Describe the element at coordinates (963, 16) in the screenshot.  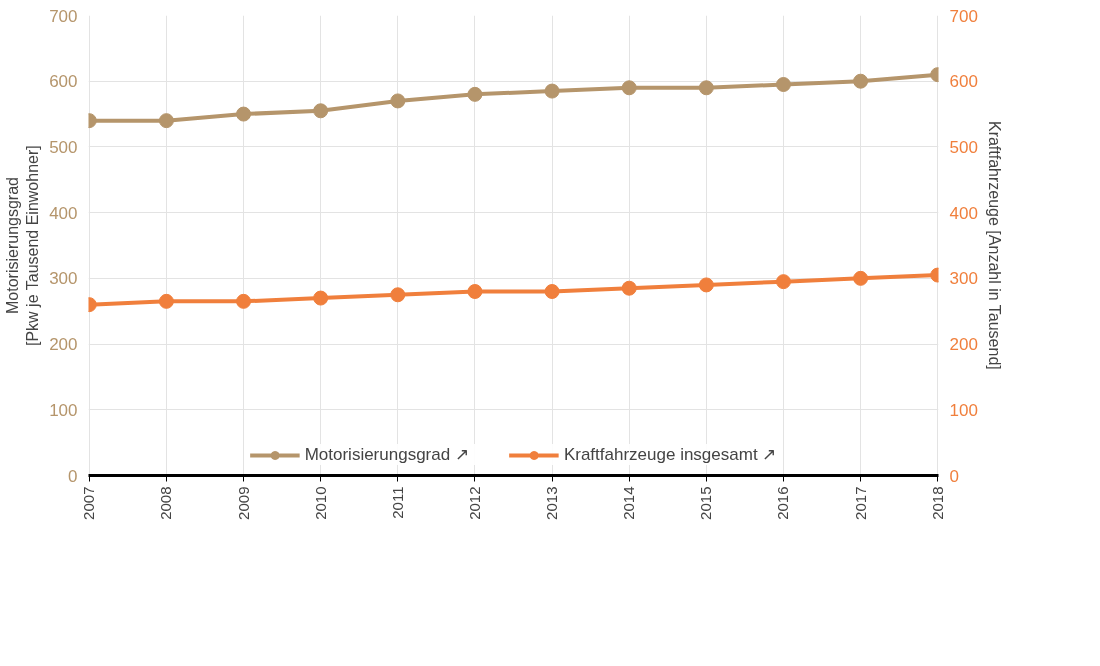
I see `y2-tick-label: 700` at that location.